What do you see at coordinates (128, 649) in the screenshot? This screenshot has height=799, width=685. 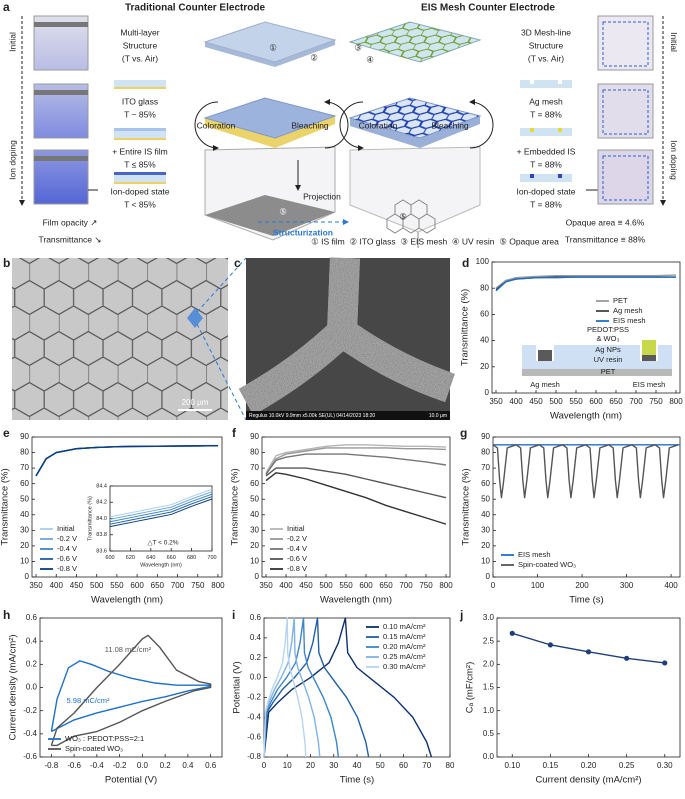 I see `annotation: 11.08 mC/cm²` at bounding box center [128, 649].